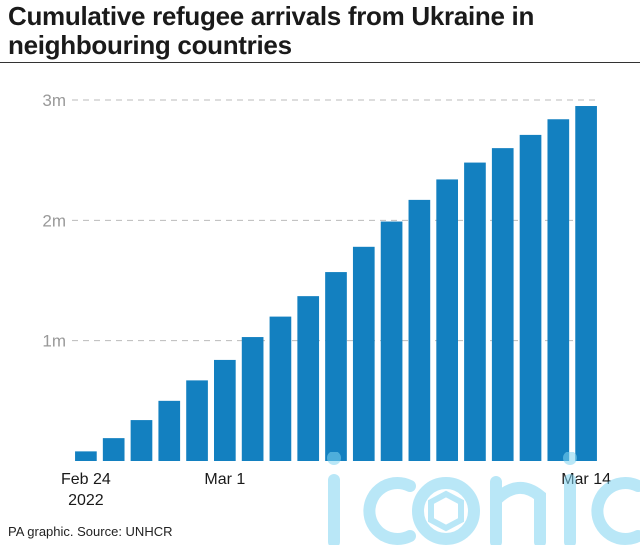 This screenshot has height=545, width=640. I want to click on y-tick-label: 3m, so click(54, 100).